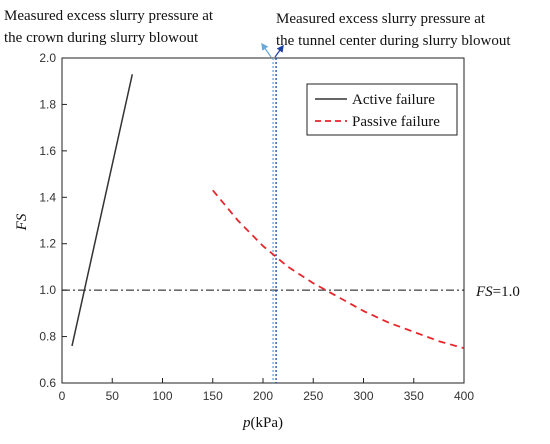 The width and height of the screenshot is (550, 444). What do you see at coordinates (62, 396) in the screenshot?
I see `x-tick-label-0: 0` at bounding box center [62, 396].